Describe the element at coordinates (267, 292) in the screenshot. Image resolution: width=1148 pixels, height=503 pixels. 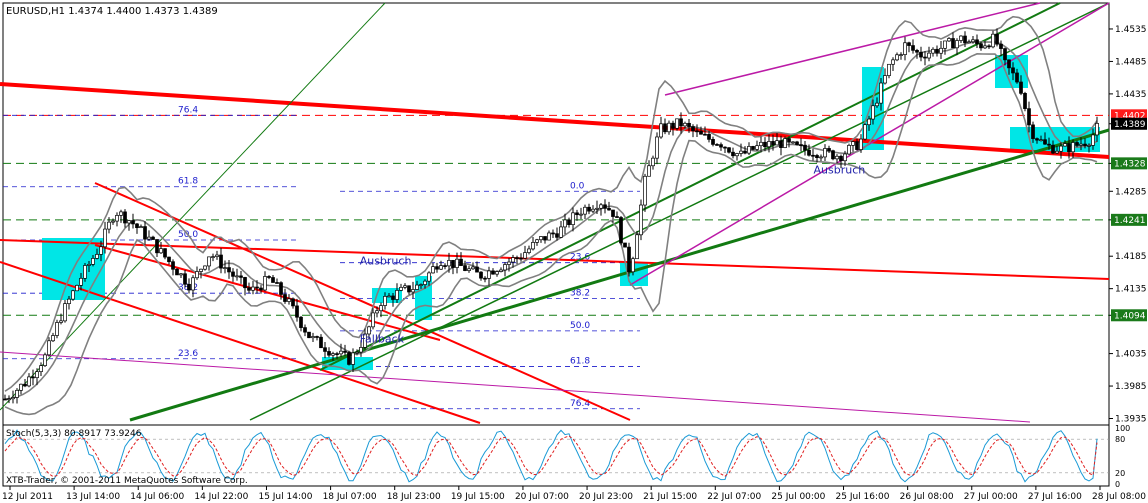
I see `down-channel-mid` at that location.